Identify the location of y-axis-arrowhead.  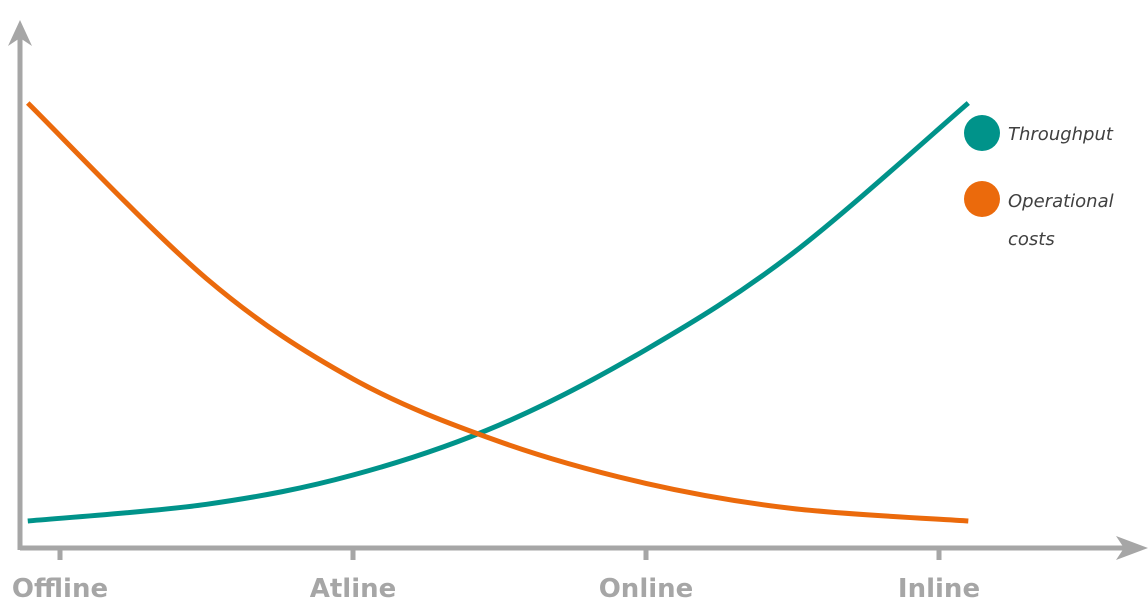
(20, 33).